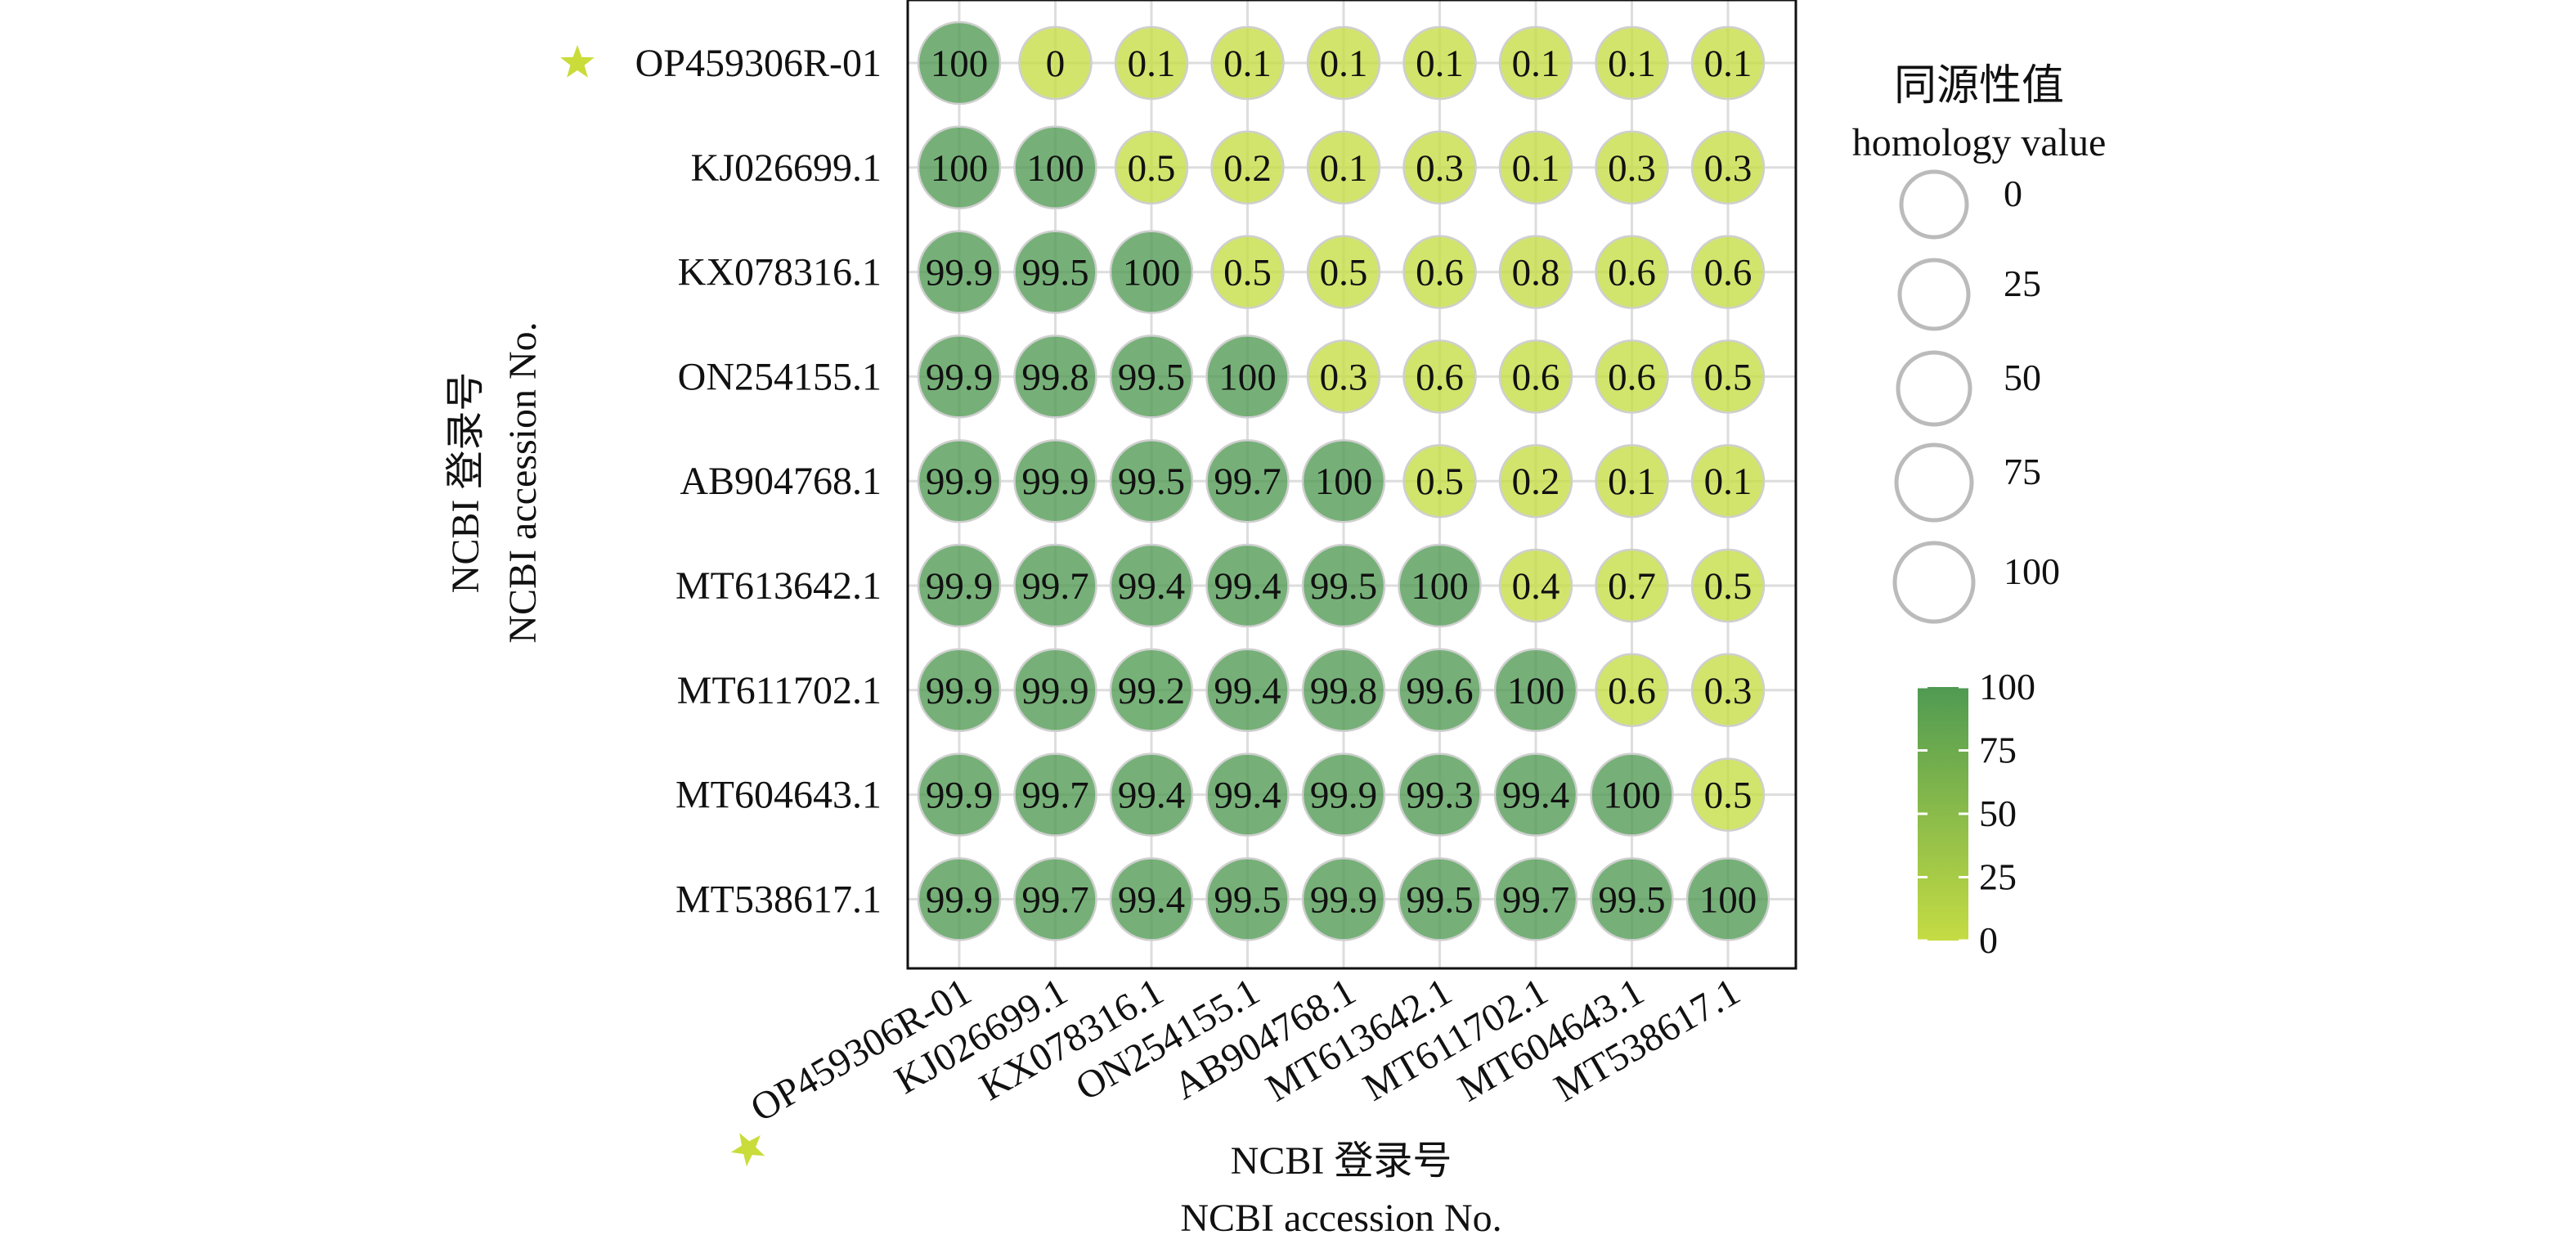 The height and width of the screenshot is (1253, 2576). Describe the element at coordinates (1632, 586) in the screenshot. I see `bubble-value-label: 0.7` at that location.